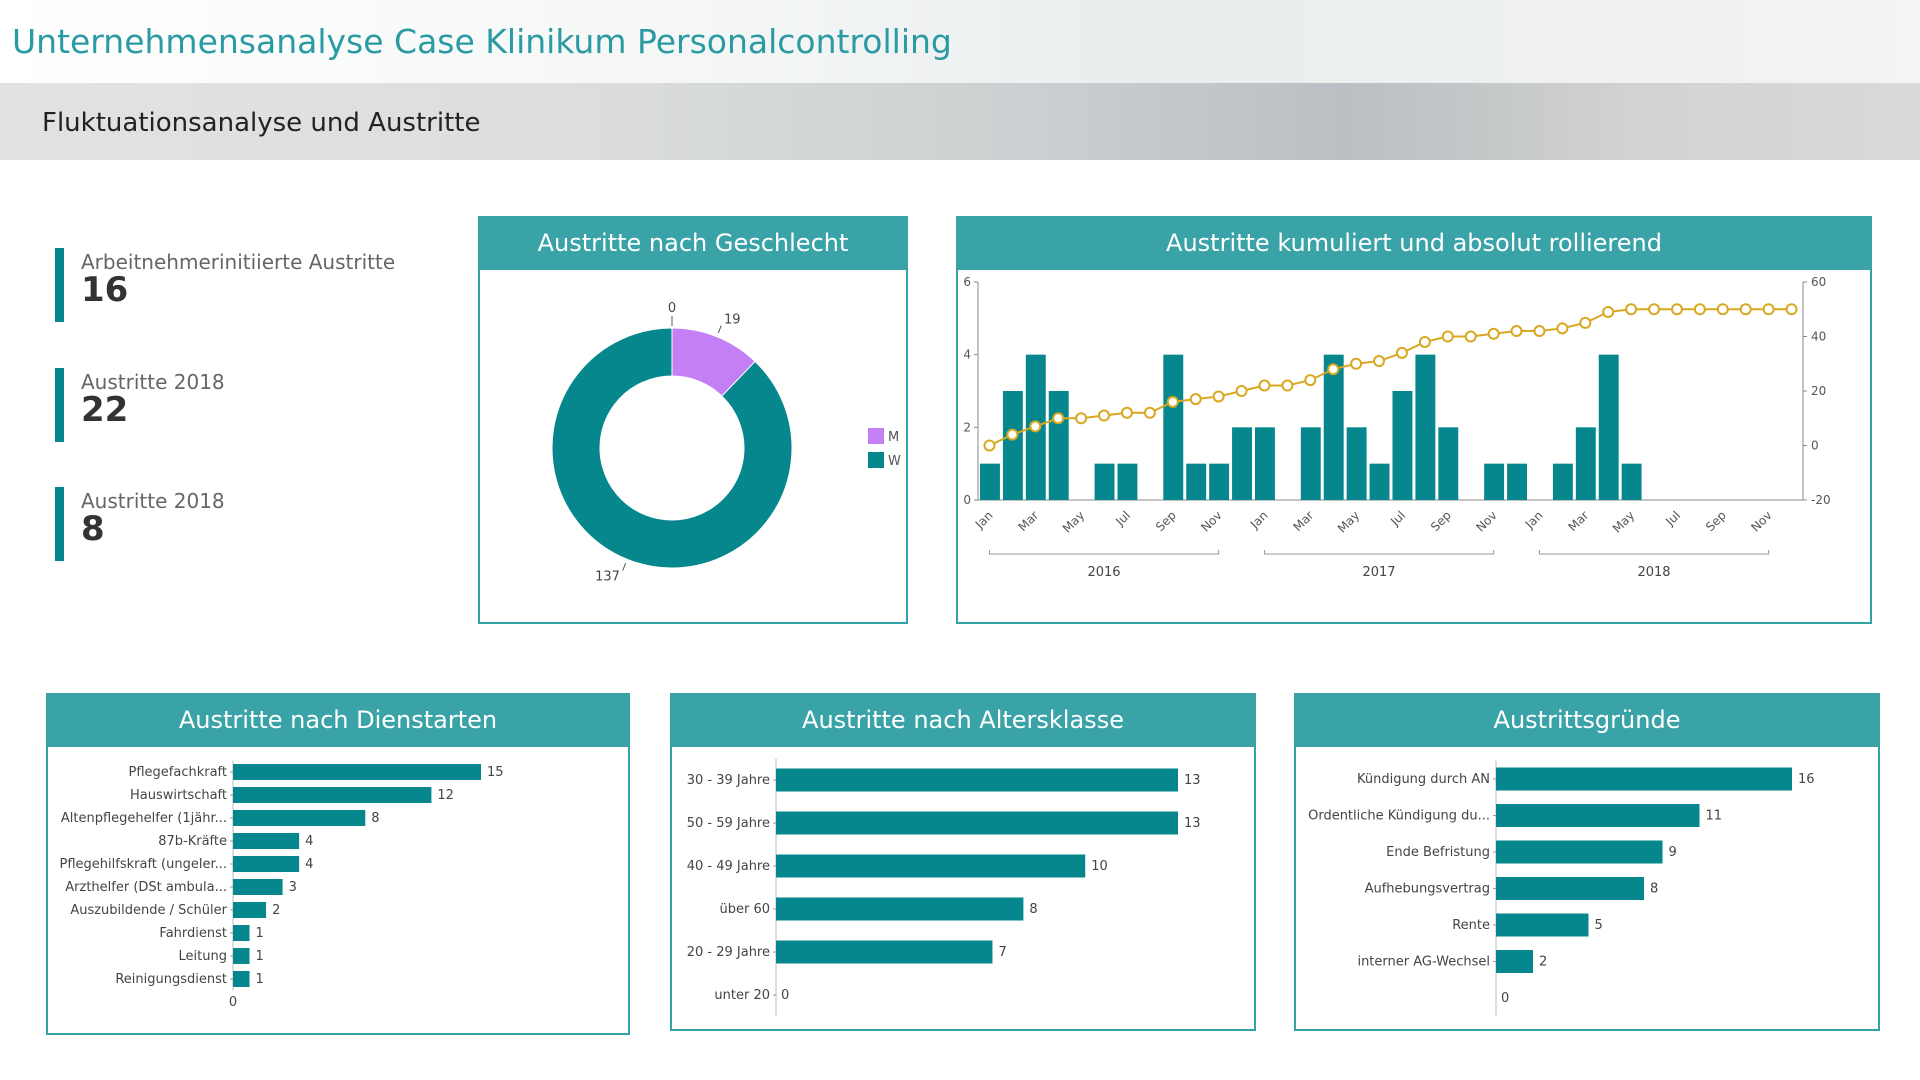 The width and height of the screenshot is (1920, 1080). What do you see at coordinates (1390, 377) in the screenshot?
I see `cumulative-line` at bounding box center [1390, 377].